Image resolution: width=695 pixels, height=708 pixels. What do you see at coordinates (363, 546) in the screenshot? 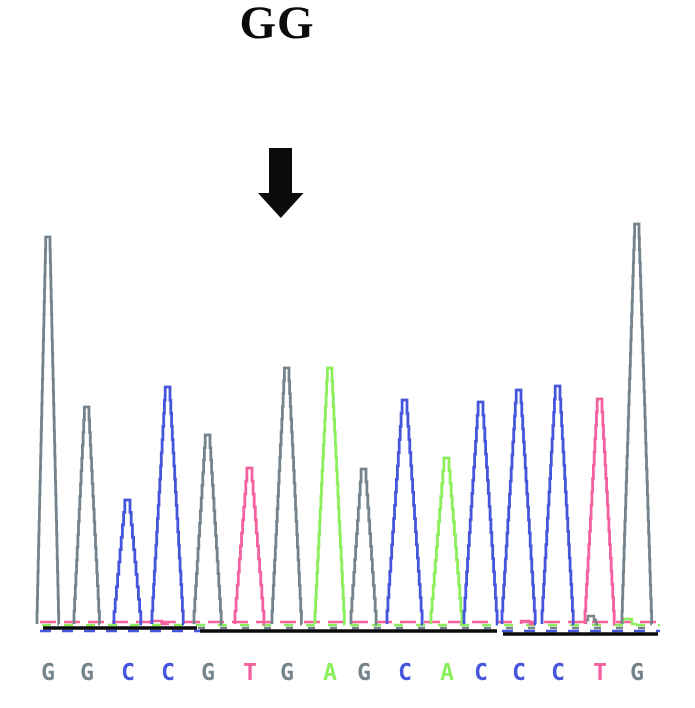
I see `trace-peak-9-G` at bounding box center [363, 546].